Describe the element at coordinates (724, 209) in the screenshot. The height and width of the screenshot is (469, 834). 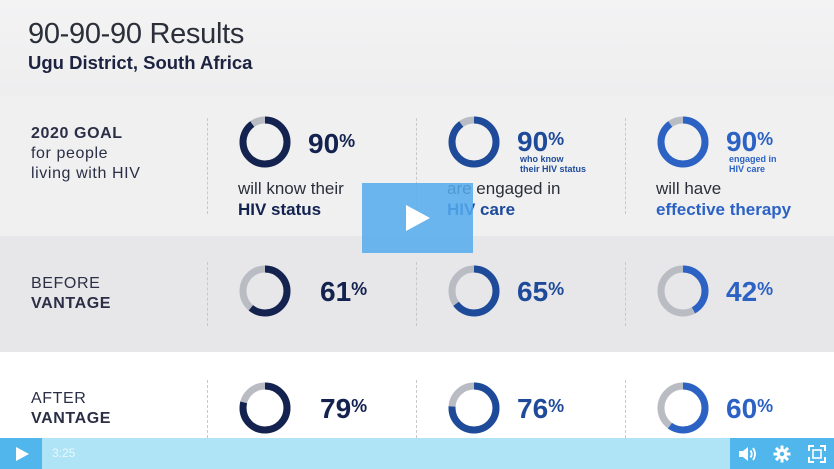
I see `caption-effective-therapy-line2: effective therapy` at that location.